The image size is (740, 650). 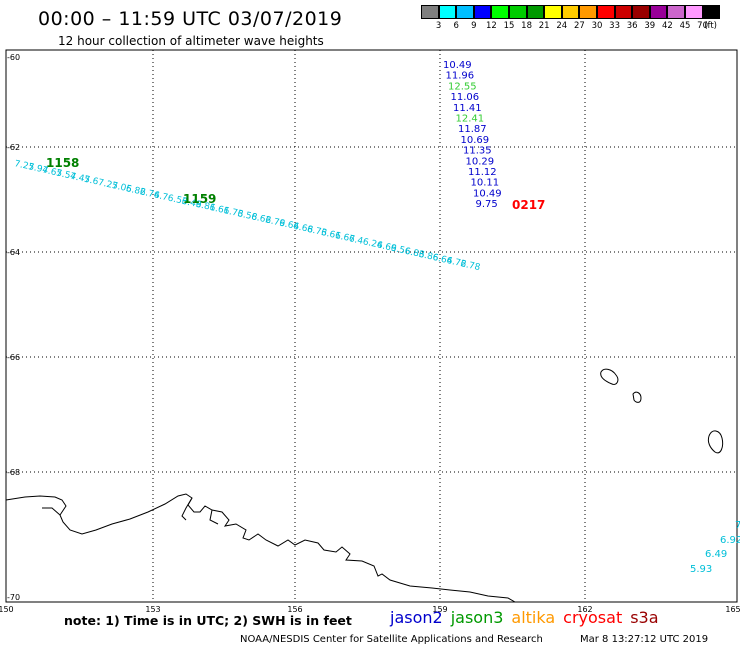 What do you see at coordinates (150, 194) in the screenshot?
I see `swh-value-label: 6.74` at bounding box center [150, 194].